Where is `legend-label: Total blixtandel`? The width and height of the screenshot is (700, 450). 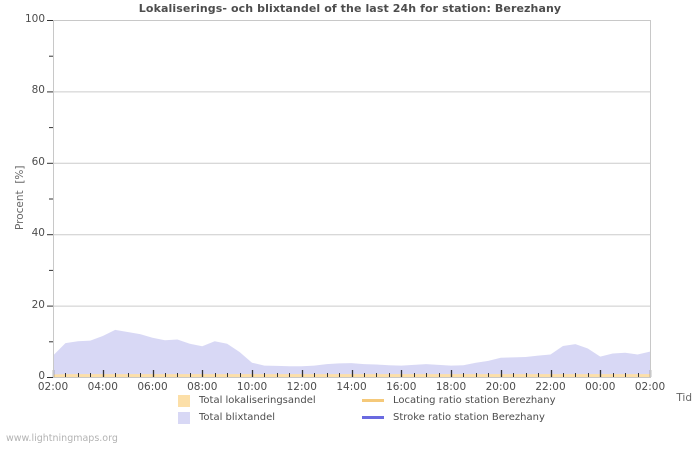
legend-label: Total blixtandel is located at coordinates (237, 417).